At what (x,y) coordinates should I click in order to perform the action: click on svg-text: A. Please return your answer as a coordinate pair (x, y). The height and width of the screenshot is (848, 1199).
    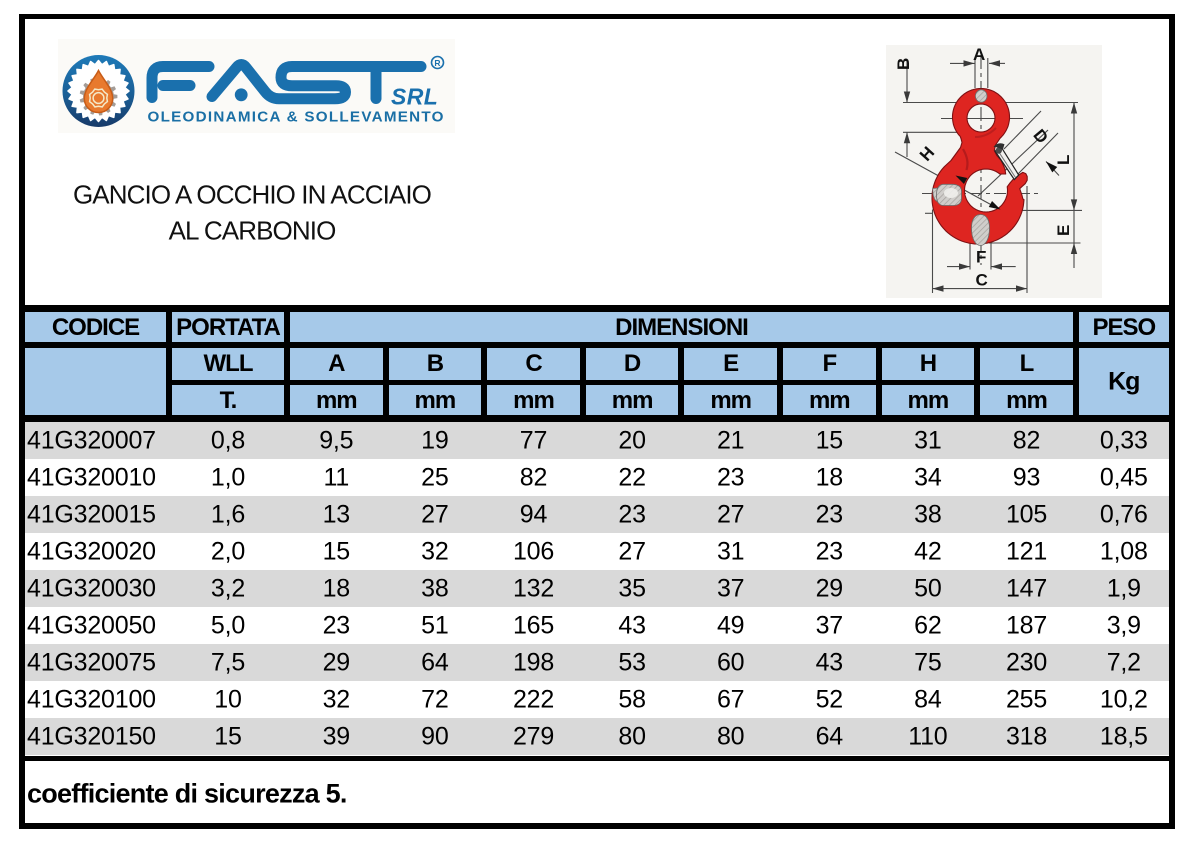
    Looking at the image, I should click on (979, 54).